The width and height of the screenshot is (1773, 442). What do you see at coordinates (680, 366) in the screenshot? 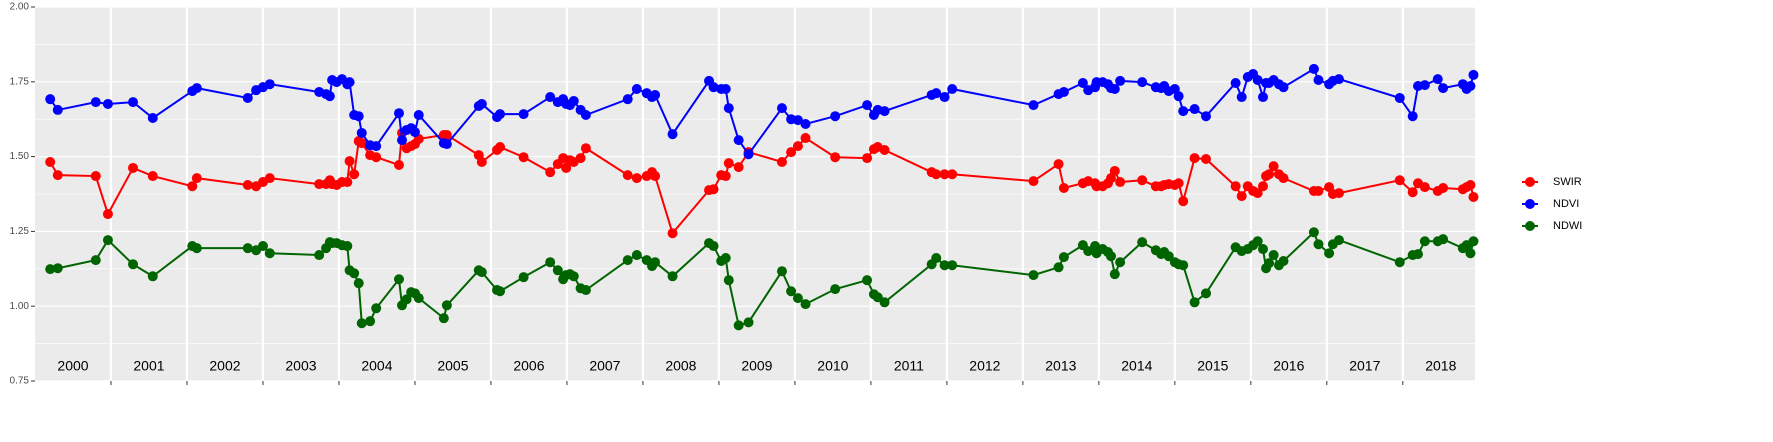
I see `year-label: 2008` at bounding box center [680, 366].